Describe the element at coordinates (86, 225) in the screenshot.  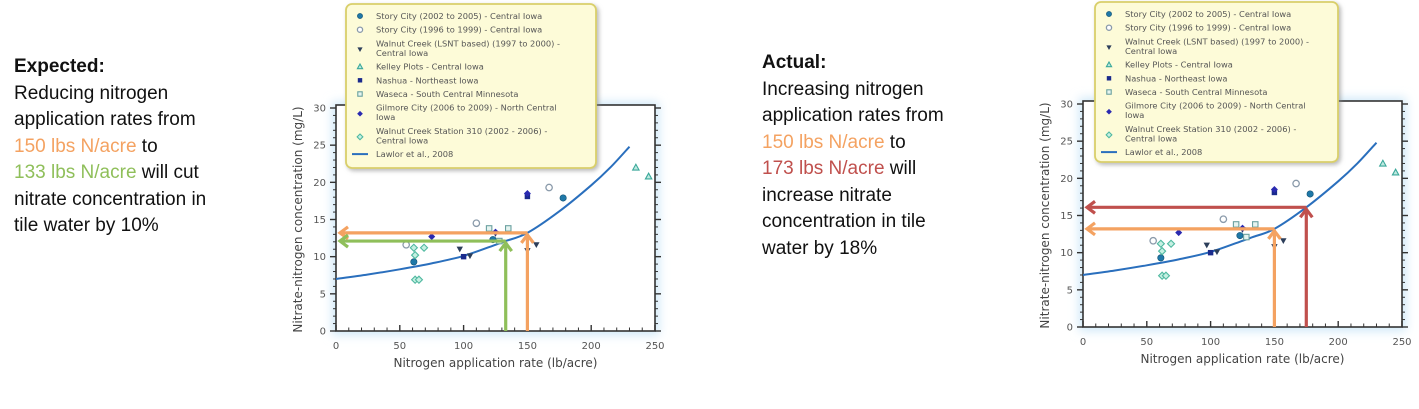
I see `text-segment: tile water by 10%` at that location.